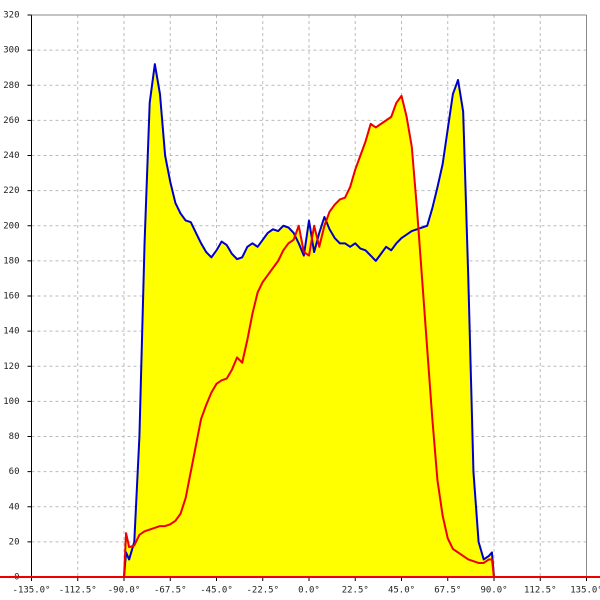 Image resolution: width=600 pixels, height=600 pixels. What do you see at coordinates (11, 156) in the screenshot?
I see `y-tick-label: 240` at bounding box center [11, 156].